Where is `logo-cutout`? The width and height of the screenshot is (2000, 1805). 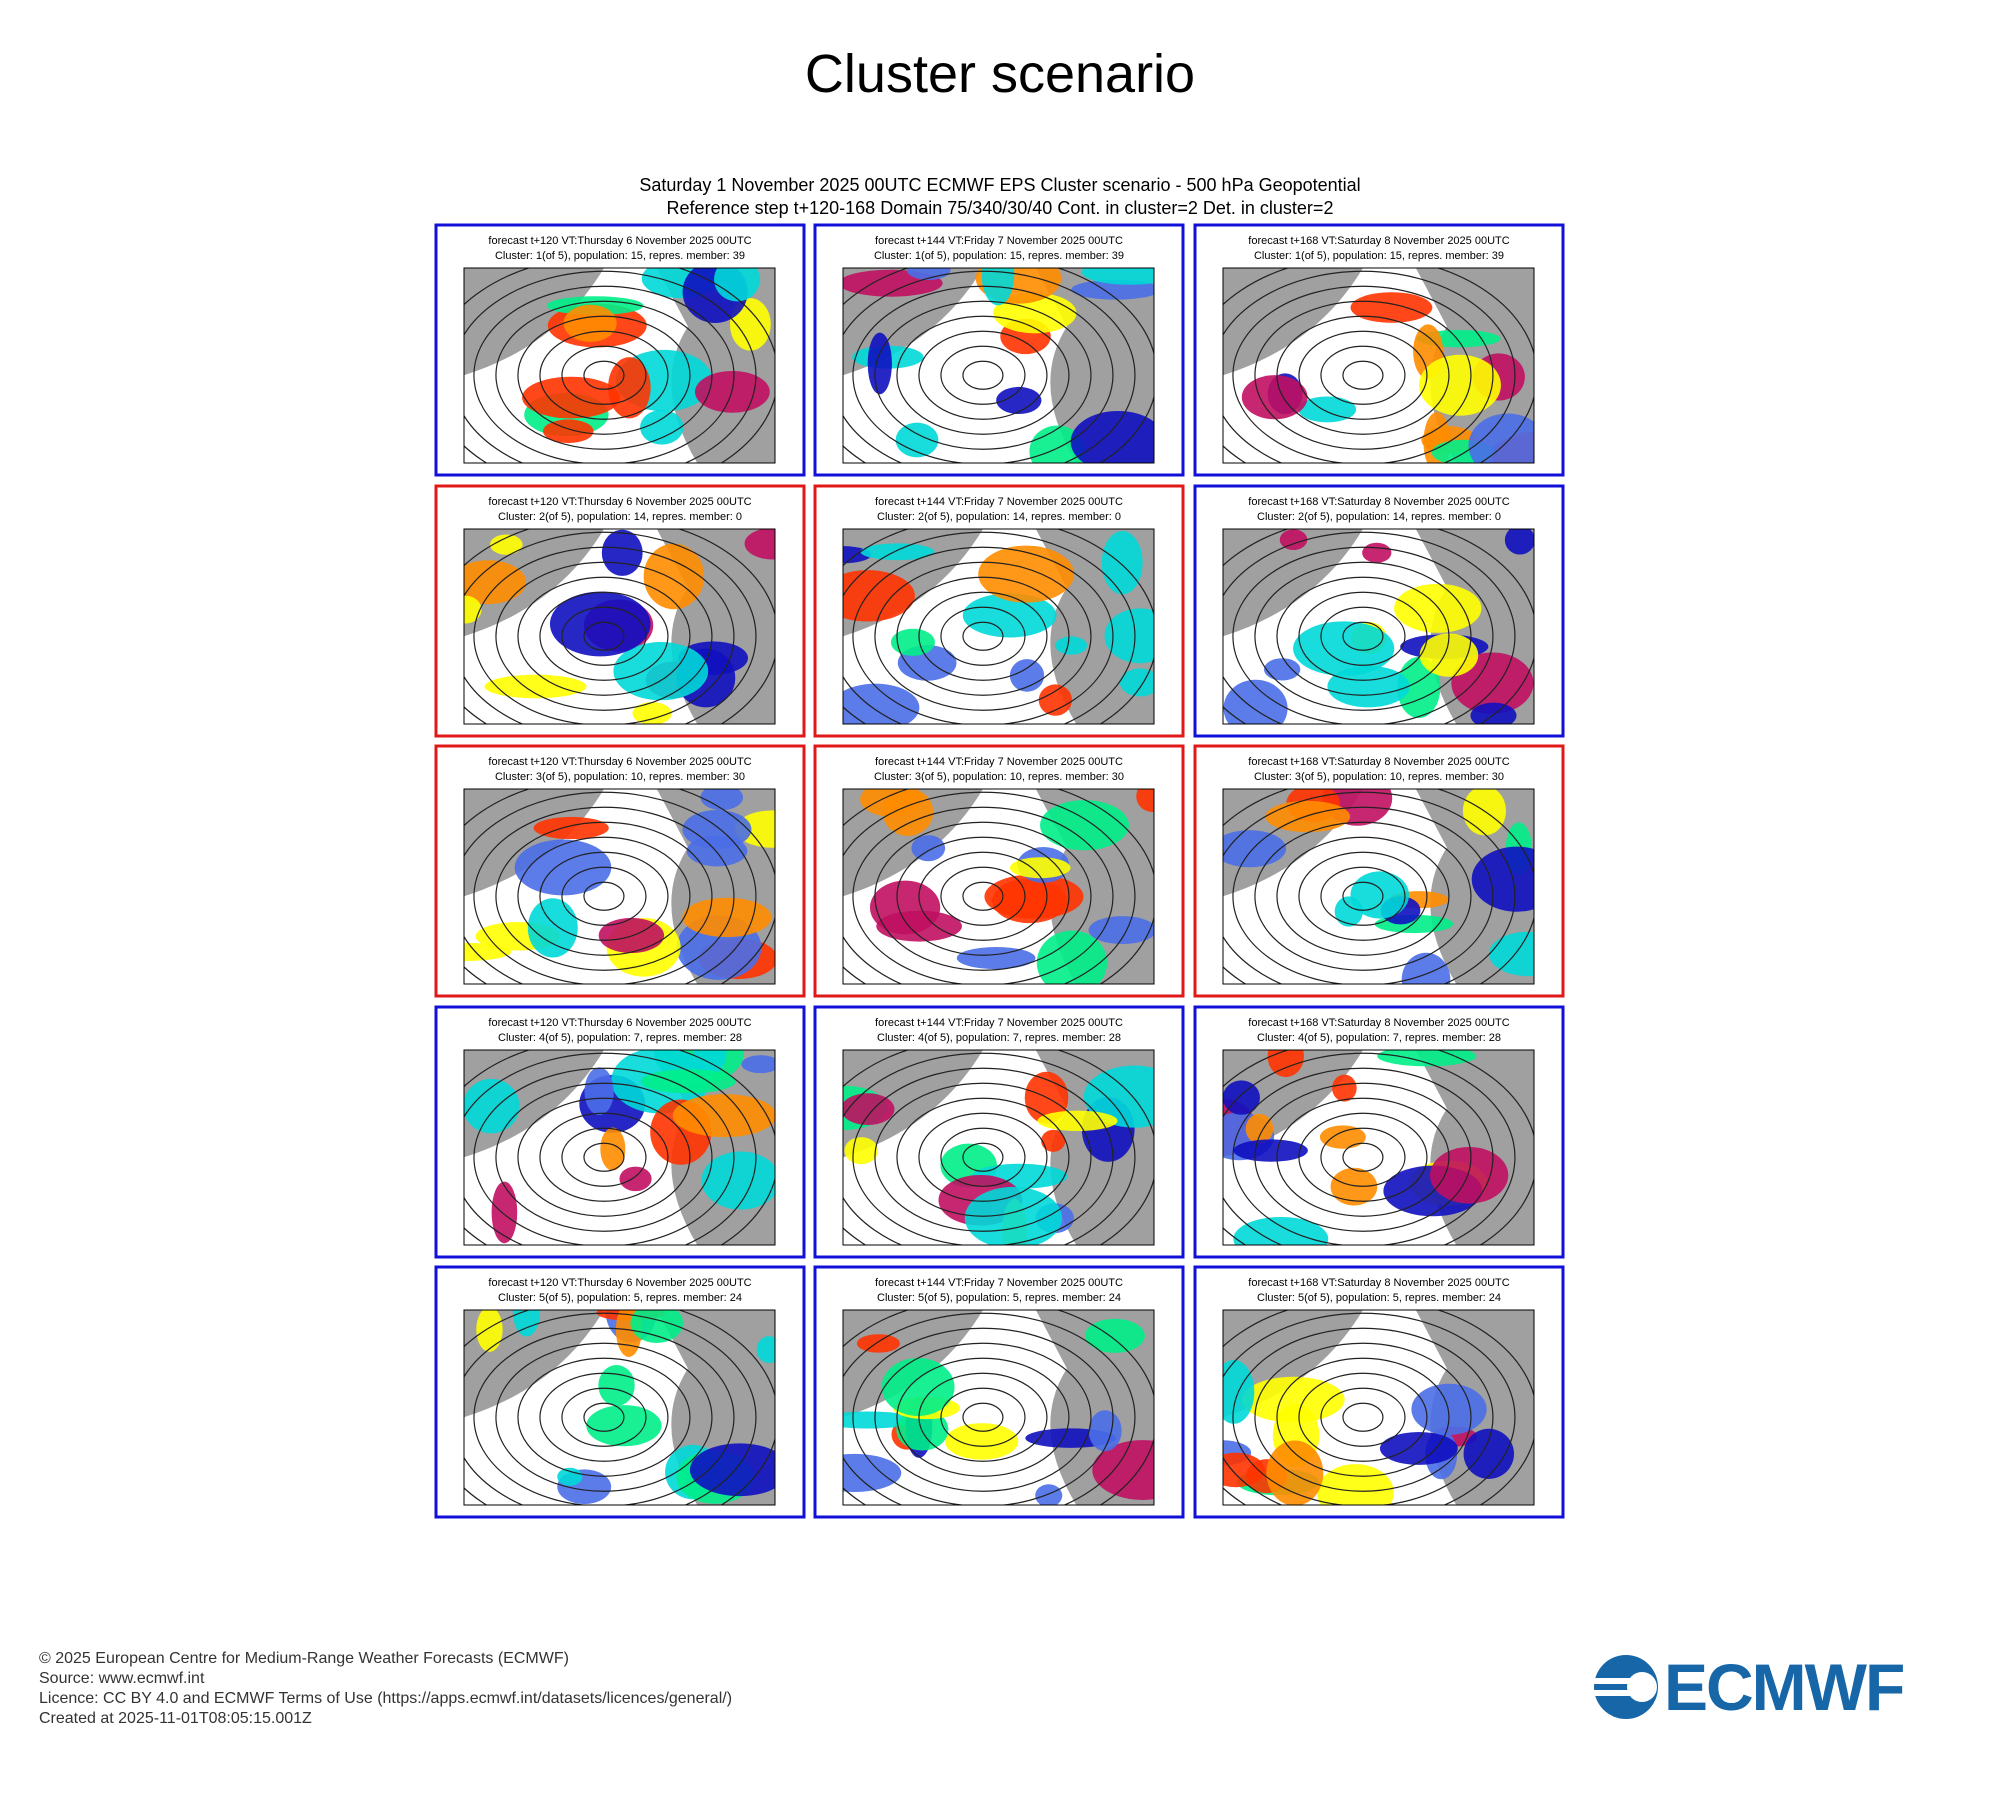
logo-cutout is located at coordinates (1642, 1687).